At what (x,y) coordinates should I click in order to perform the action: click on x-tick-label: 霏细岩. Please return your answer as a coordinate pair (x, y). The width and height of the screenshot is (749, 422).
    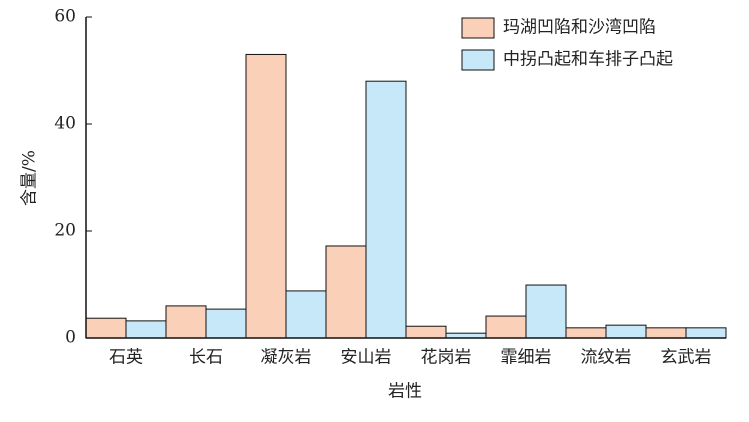
    Looking at the image, I should click on (526, 358).